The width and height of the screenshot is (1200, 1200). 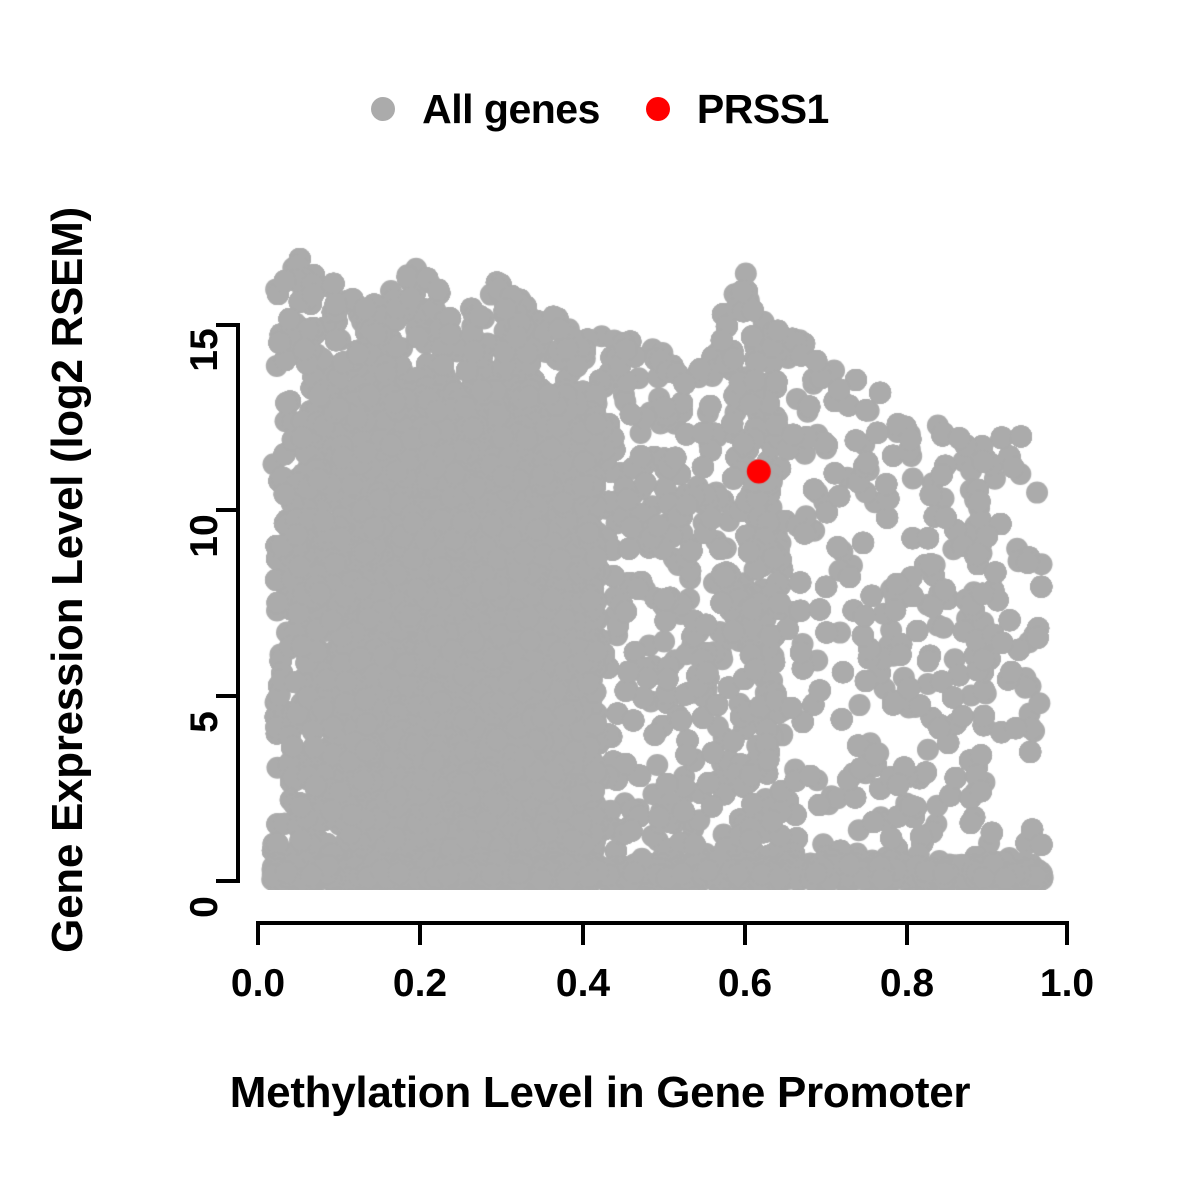 I want to click on gray-dot-icon, so click(x=383, y=109).